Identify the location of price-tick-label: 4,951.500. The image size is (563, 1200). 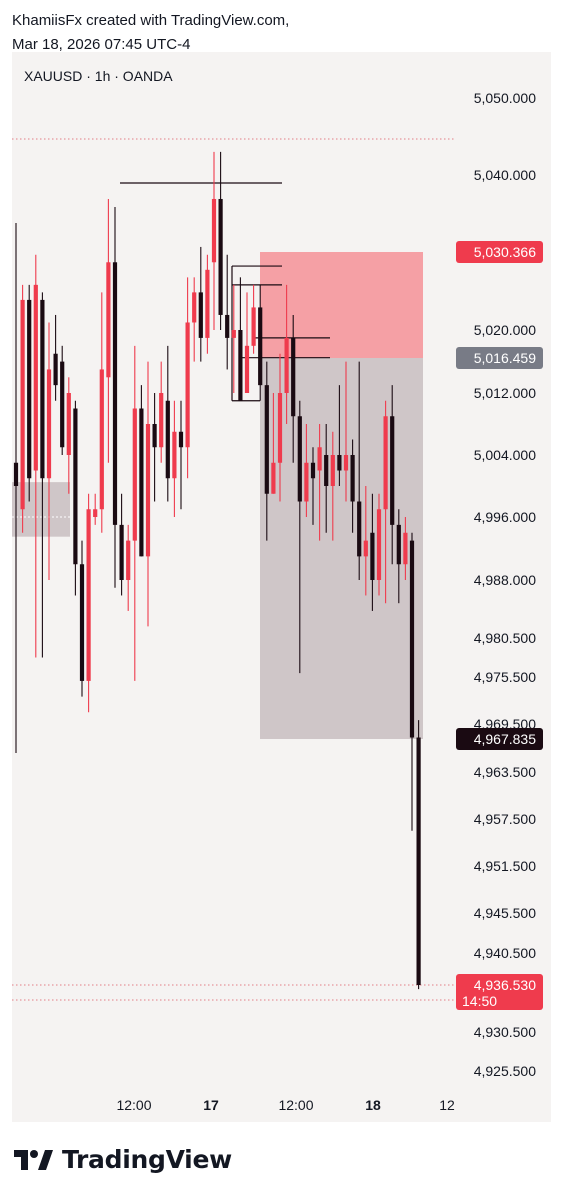
(505, 866).